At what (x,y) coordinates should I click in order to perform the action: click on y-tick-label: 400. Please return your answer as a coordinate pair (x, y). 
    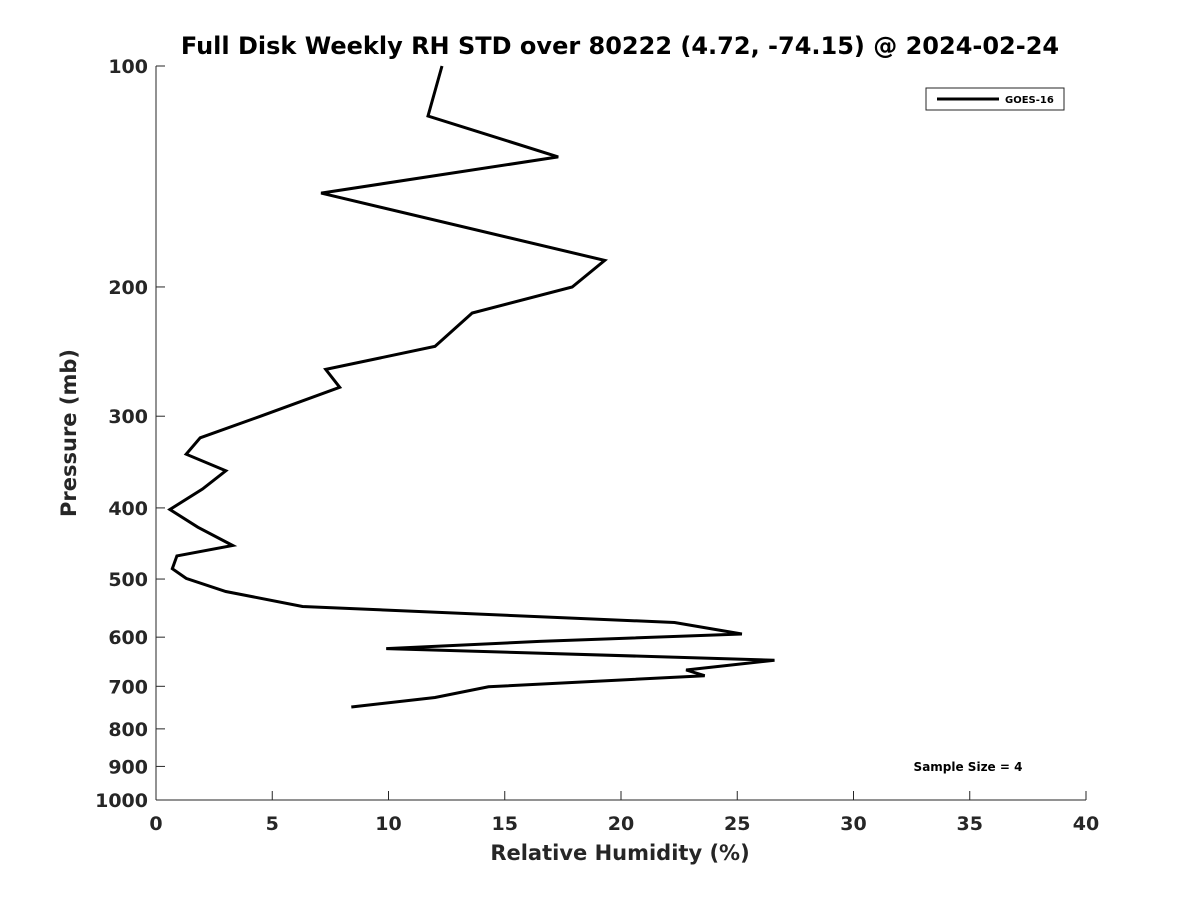
    Looking at the image, I should click on (128, 509).